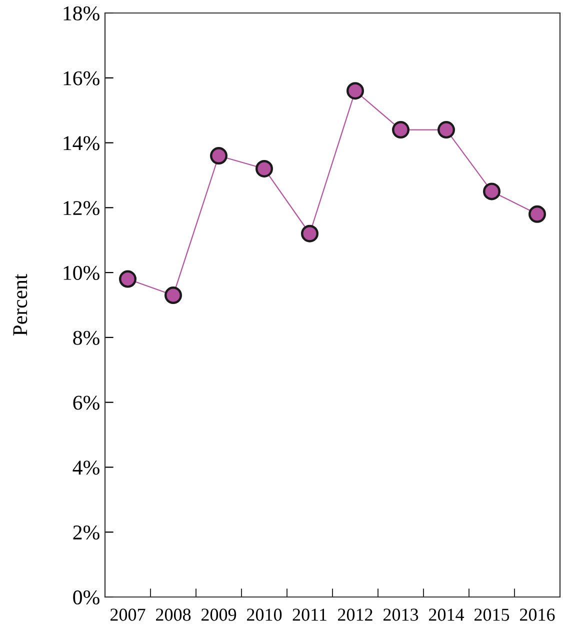 Image resolution: width=563 pixels, height=627 pixels. What do you see at coordinates (82, 13) in the screenshot?
I see `y-tick-label: 18%` at bounding box center [82, 13].